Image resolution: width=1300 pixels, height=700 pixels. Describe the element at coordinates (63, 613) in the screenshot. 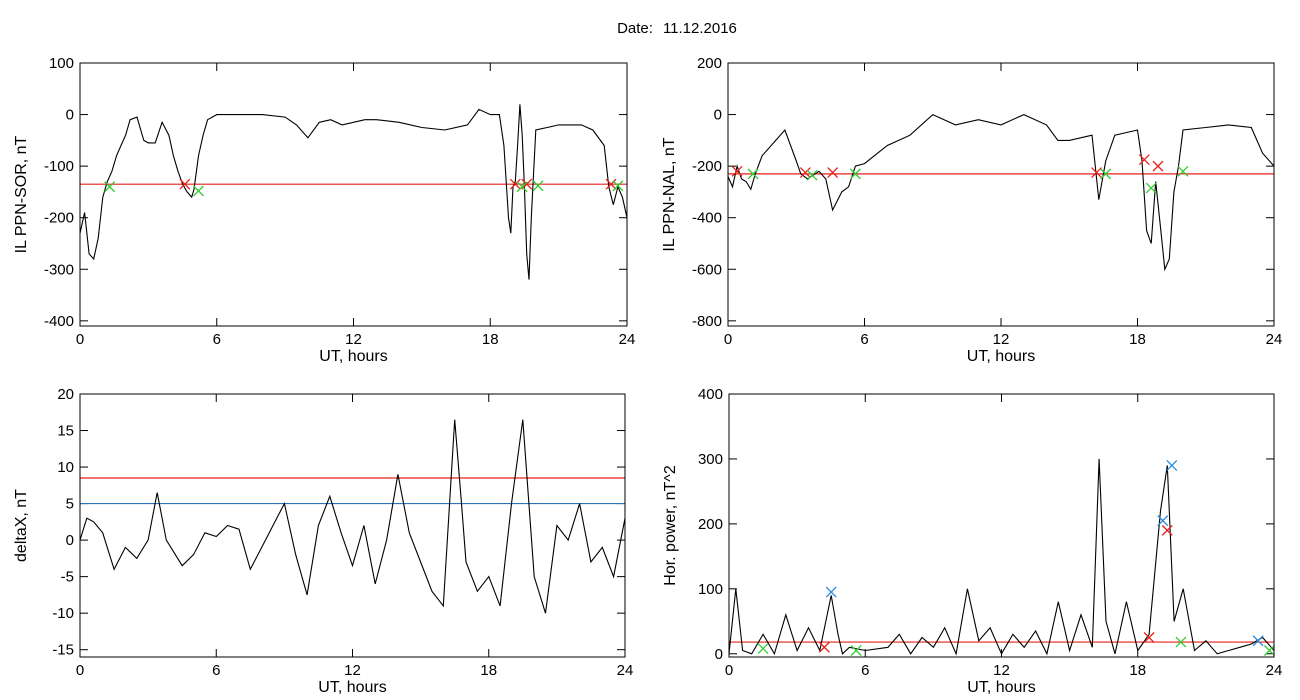

I see `y-tick-label: -10` at that location.